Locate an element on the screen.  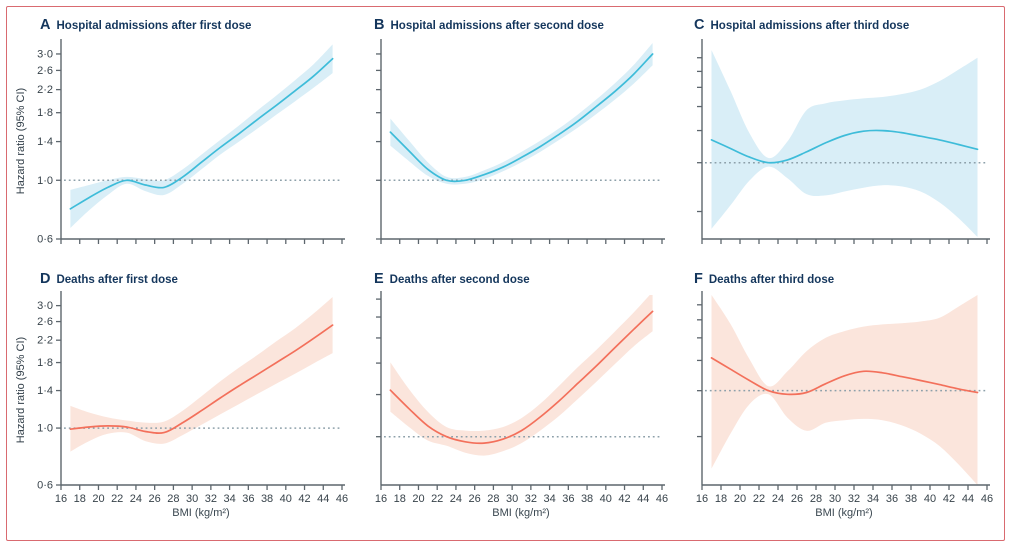
panel-c-title: C Hospital admissions after third dose is located at coordinates (801, 25).